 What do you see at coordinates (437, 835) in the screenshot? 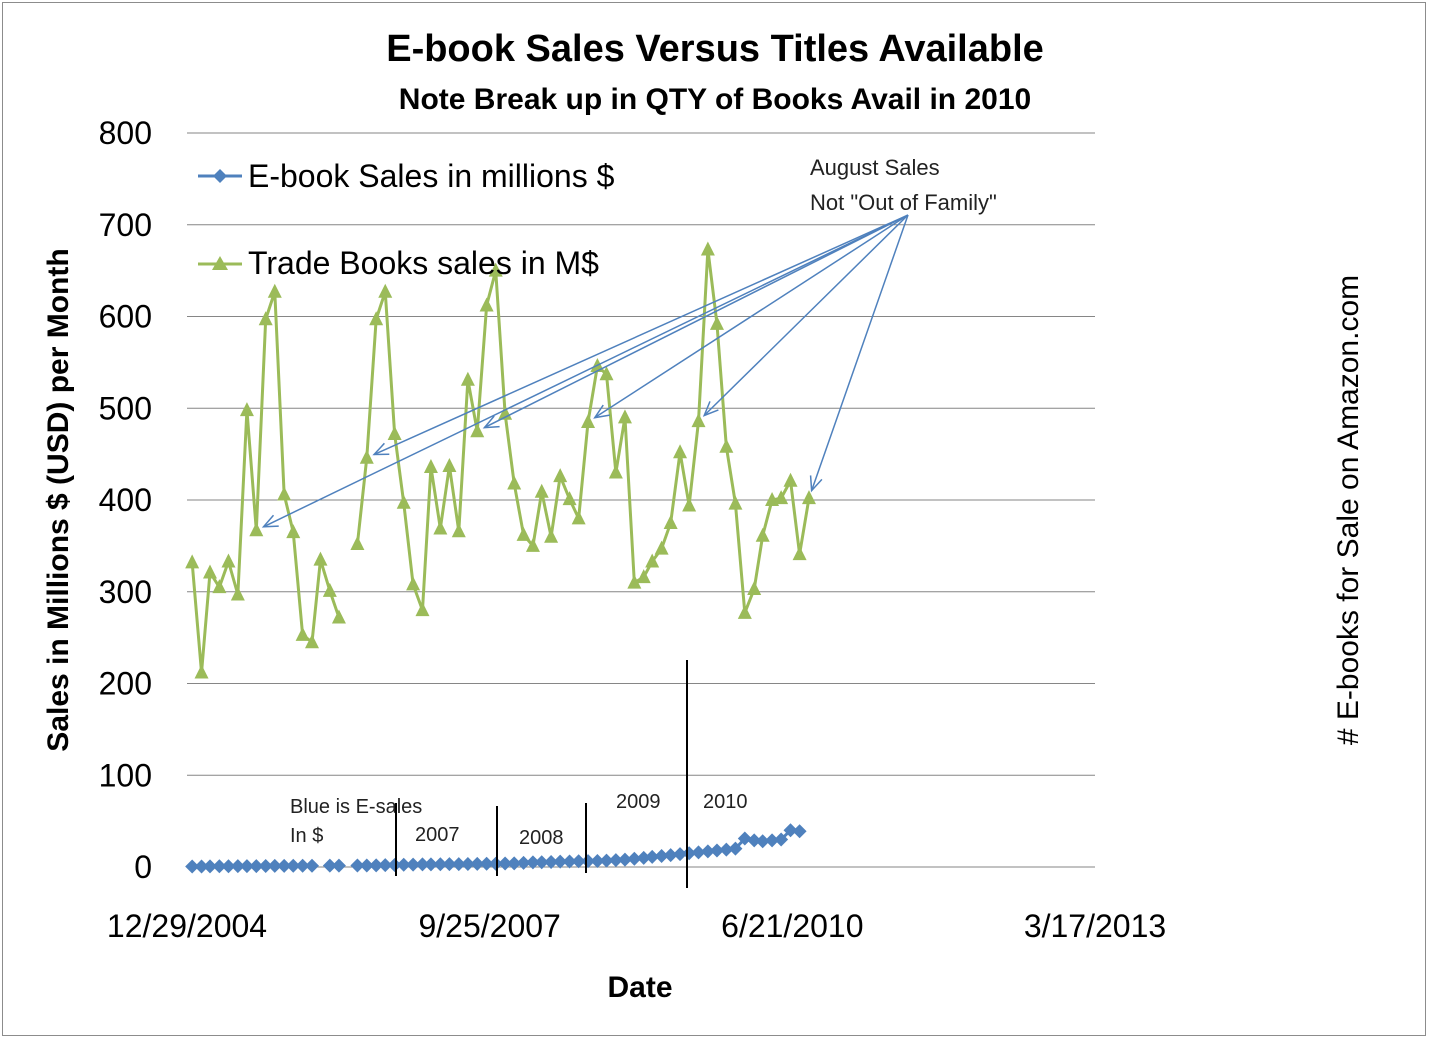
I see `year-label-2007: 2007` at bounding box center [437, 835].